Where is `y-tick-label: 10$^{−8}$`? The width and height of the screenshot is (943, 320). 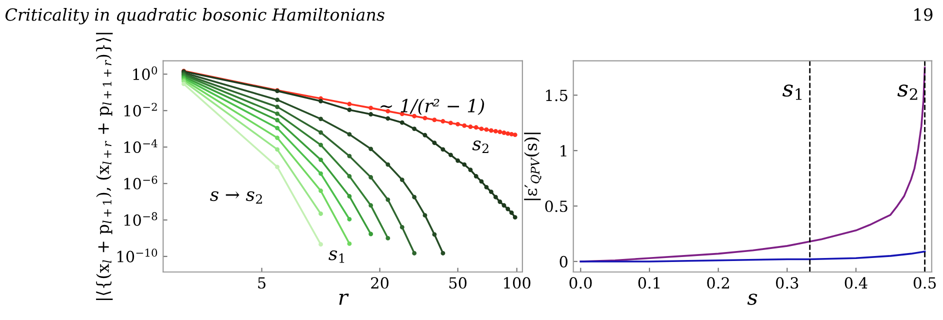 y-tick-label: 10$^{−8}$ is located at coordinates (141, 219).